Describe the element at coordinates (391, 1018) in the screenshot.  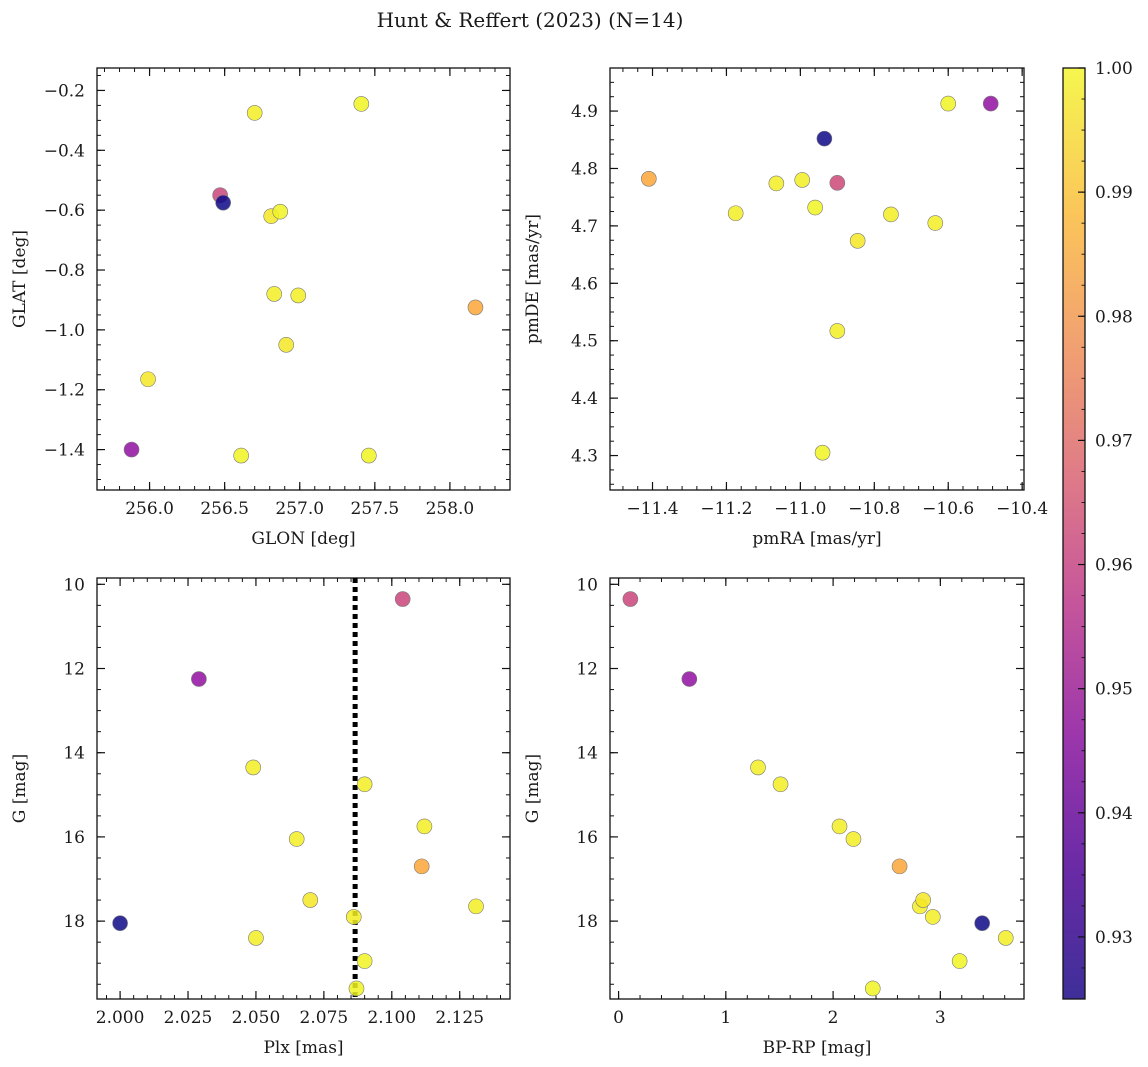
I see `x-tick-label: 2.100` at that location.